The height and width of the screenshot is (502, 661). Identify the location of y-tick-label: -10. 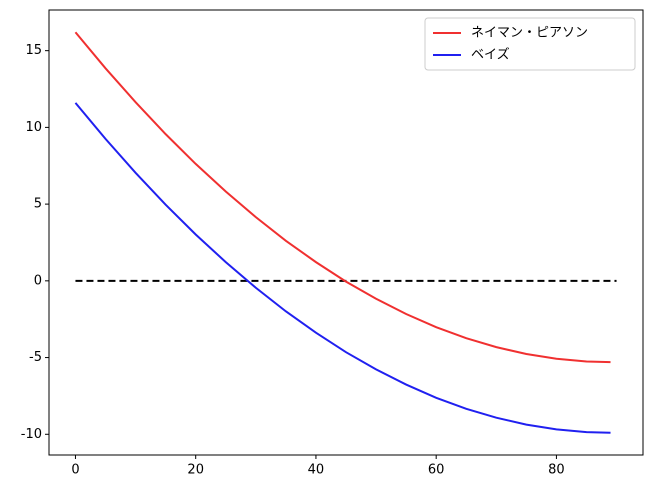
(31, 434).